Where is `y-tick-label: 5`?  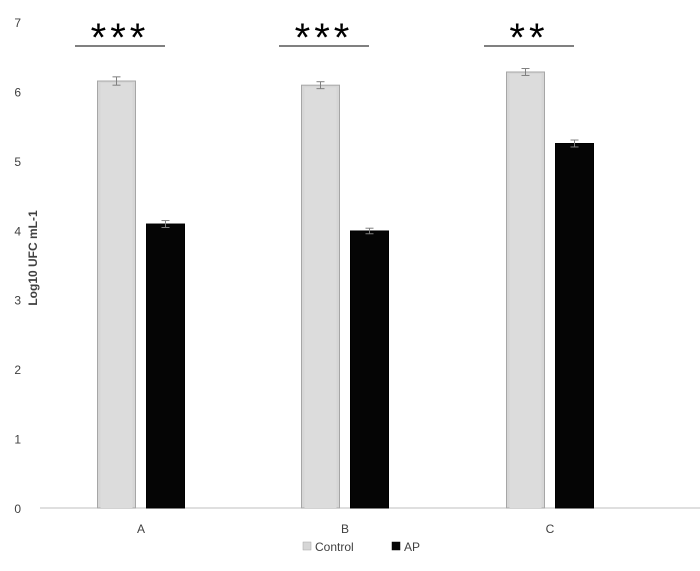 y-tick-label: 5 is located at coordinates (17, 162).